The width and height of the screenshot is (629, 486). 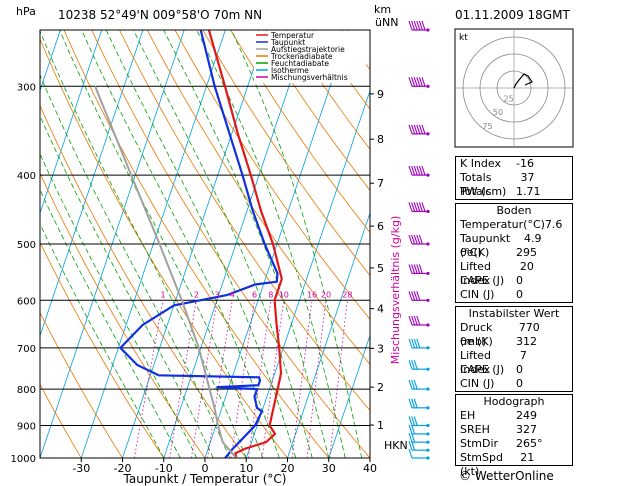 What do you see at coordinates (476, 341) in the screenshot?
I see `instabil-label: θe (K)` at bounding box center [476, 341].